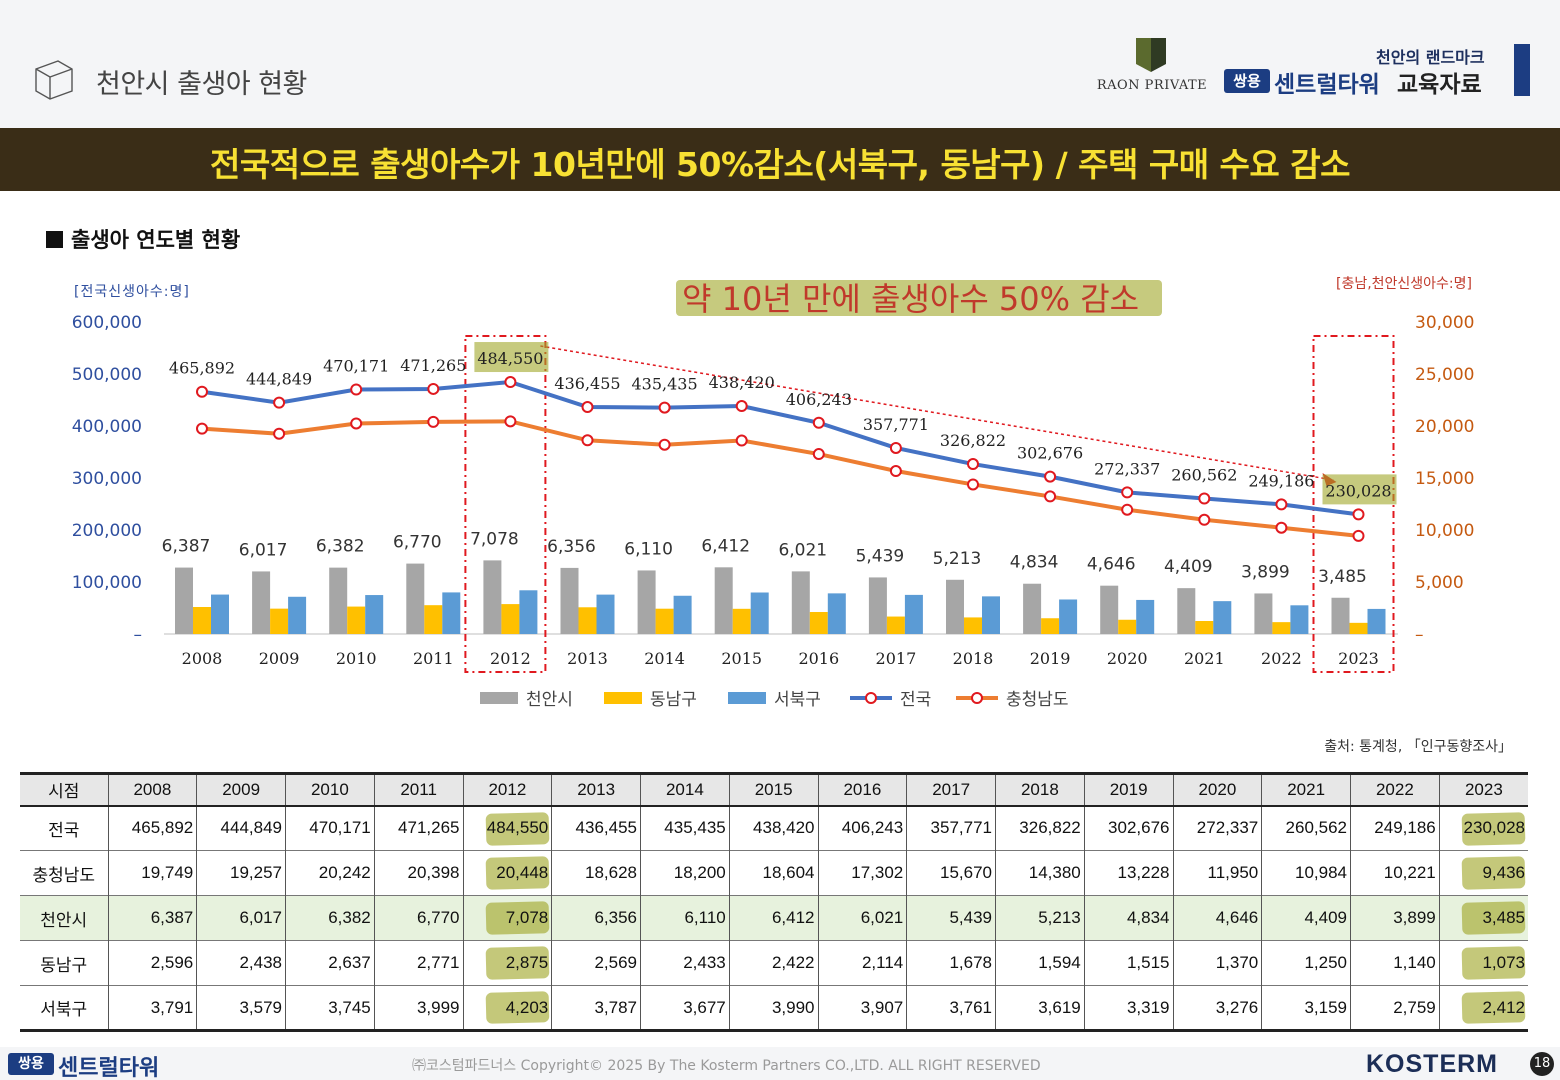  What do you see at coordinates (1128, 828) in the screenshot?
I see `table-cell: 302,676` at bounding box center [1128, 828].